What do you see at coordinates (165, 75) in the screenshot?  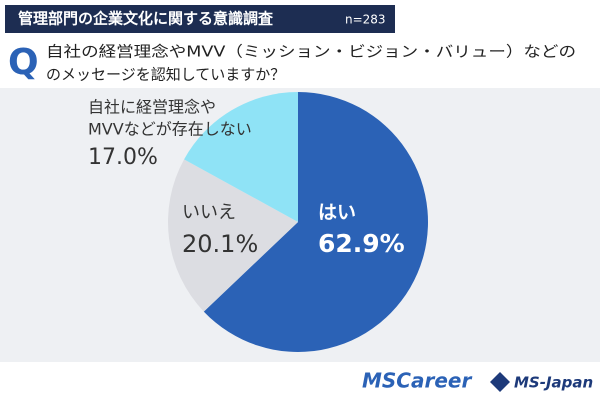 I see `question-line: のメッセージを認知していますか？` at bounding box center [165, 75].